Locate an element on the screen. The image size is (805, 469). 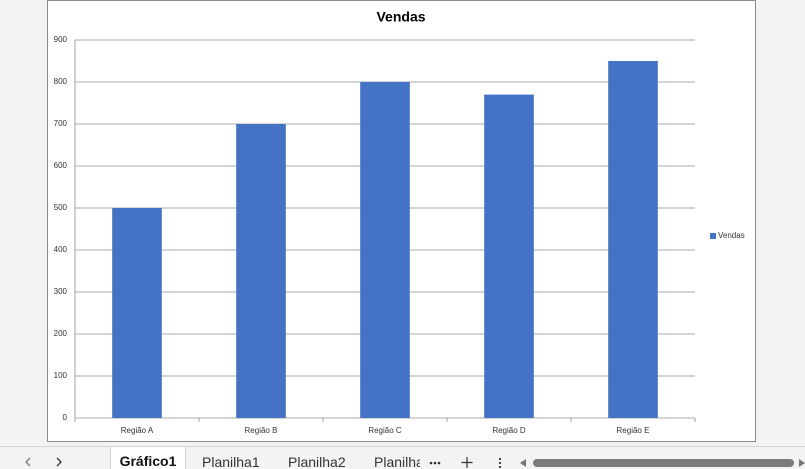
x-tick-label: Região E is located at coordinates (633, 430).